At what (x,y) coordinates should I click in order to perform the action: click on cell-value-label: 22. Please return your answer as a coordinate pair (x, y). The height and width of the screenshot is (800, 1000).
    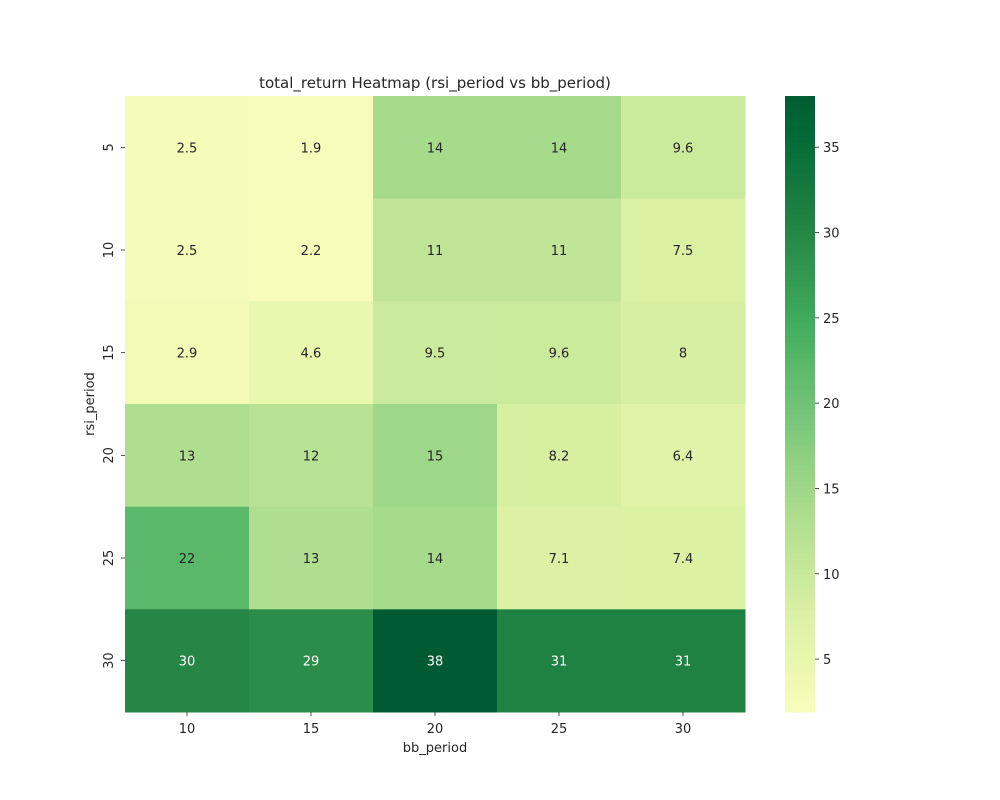
    Looking at the image, I should click on (187, 559).